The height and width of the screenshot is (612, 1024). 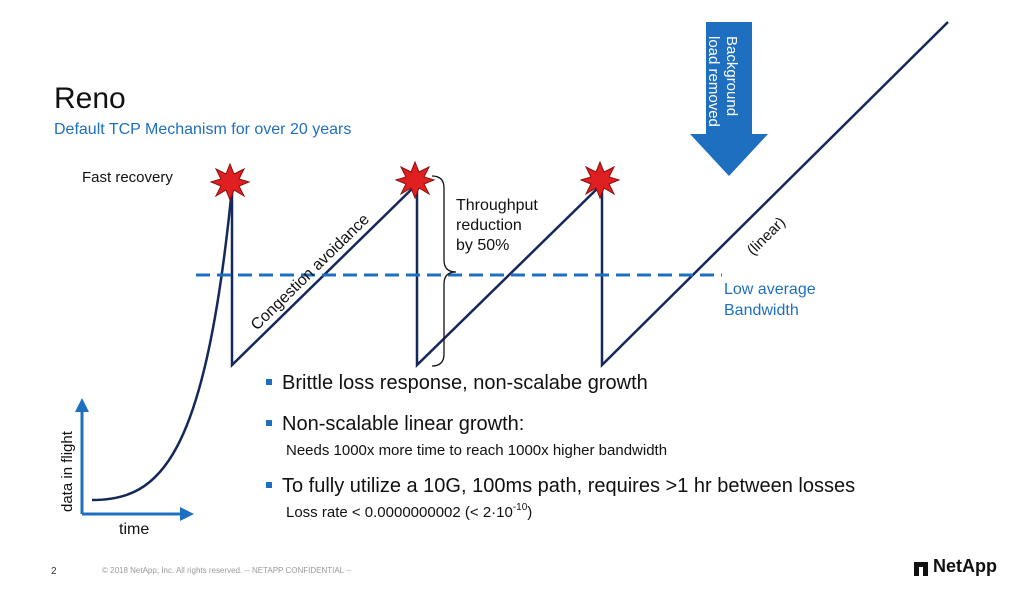 What do you see at coordinates (82, 405) in the screenshot?
I see `y-axis-arrowhead` at bounding box center [82, 405].